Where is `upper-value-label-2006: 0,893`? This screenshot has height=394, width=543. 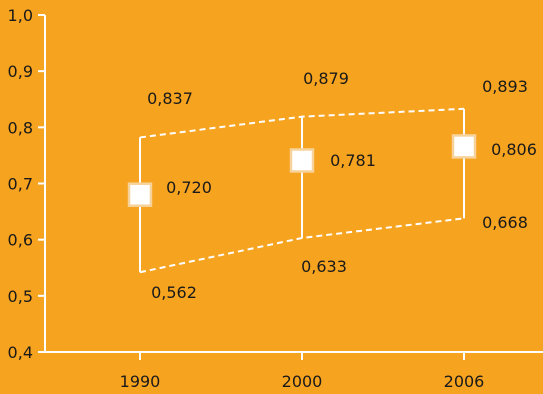 upper-value-label-2006: 0,893 is located at coordinates (505, 86).